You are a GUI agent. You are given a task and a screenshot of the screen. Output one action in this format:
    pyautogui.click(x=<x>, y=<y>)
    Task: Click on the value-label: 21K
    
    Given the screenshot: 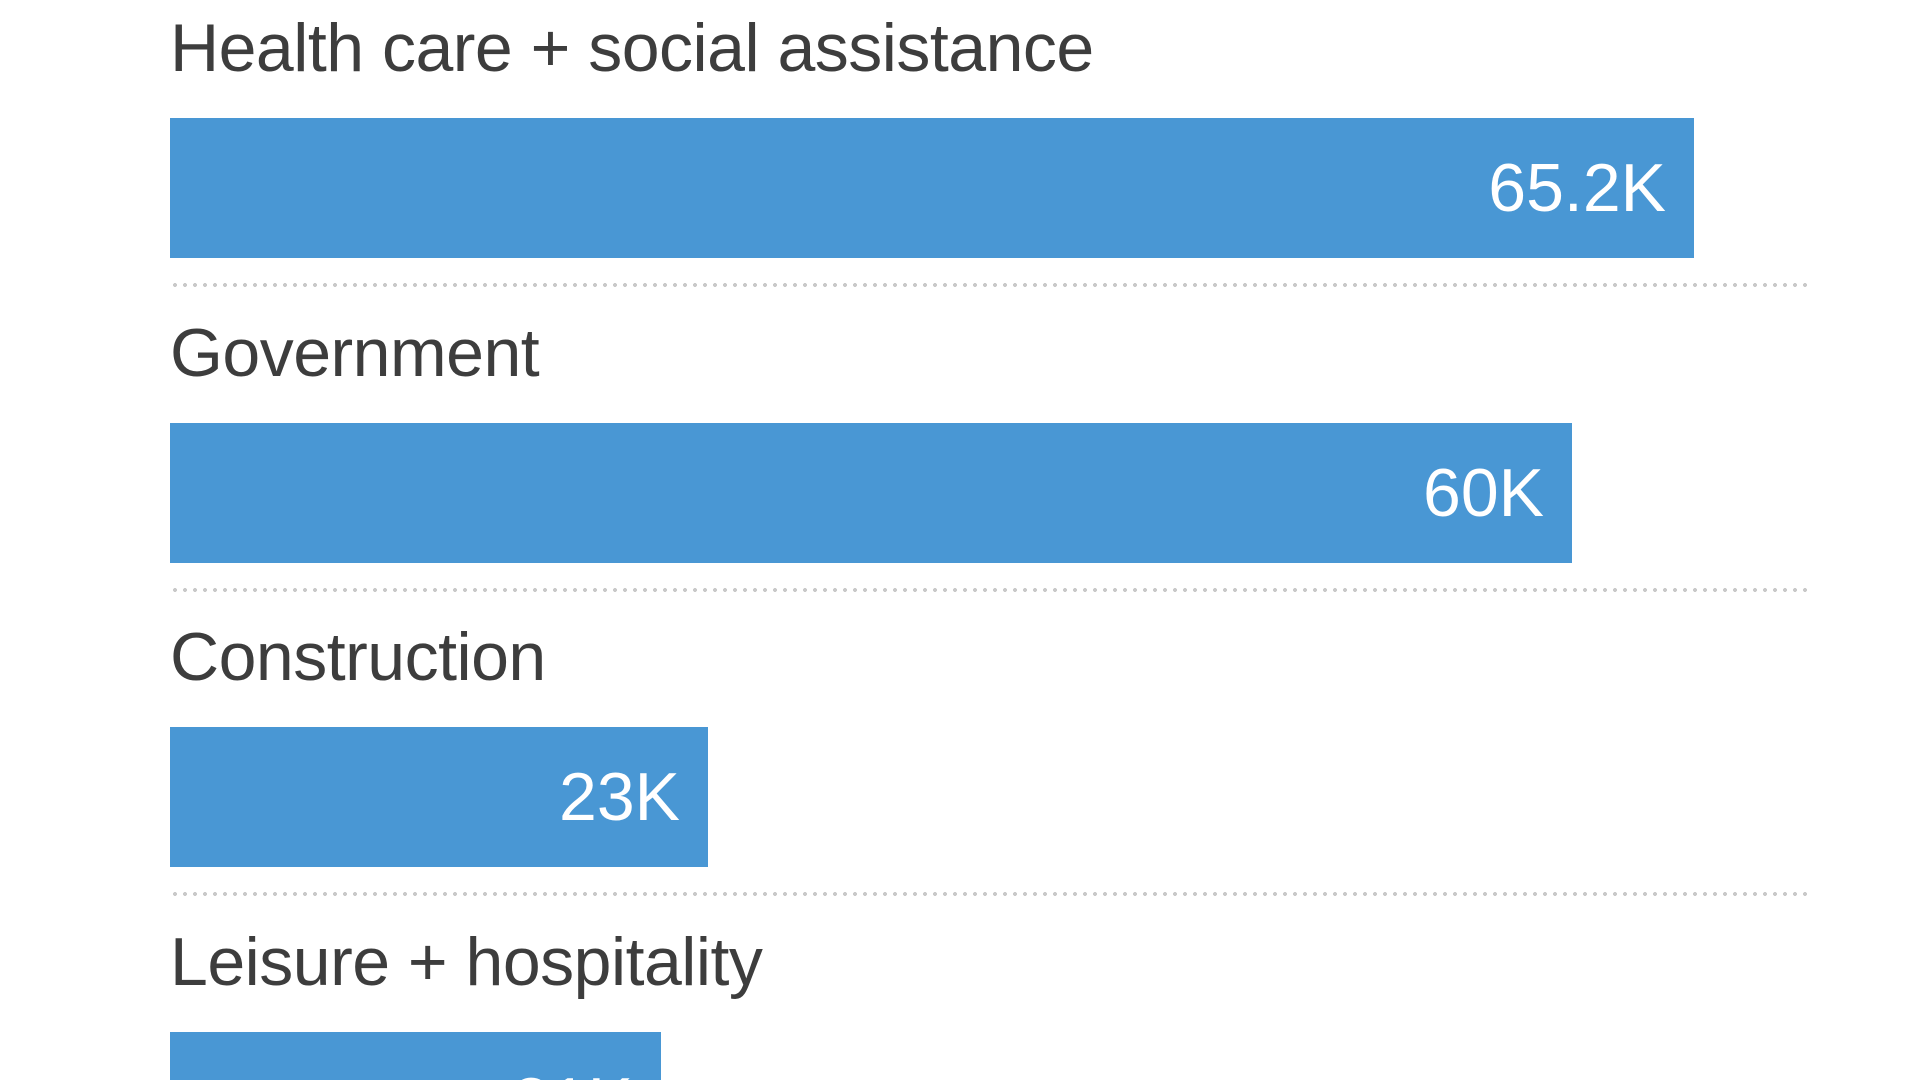 What is the action you would take?
    pyautogui.click(x=586, y=1056)
    